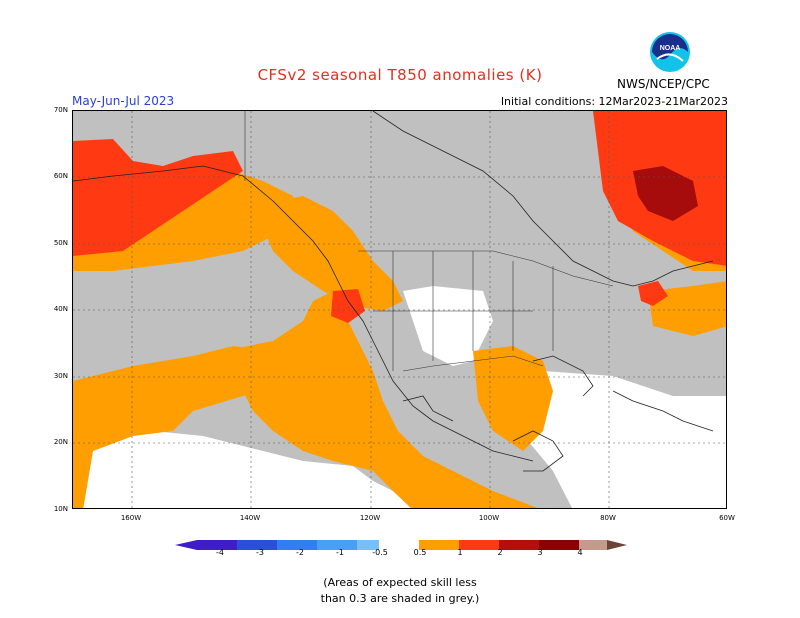  I want to click on lat-label-60n: 60N, so click(60, 176).